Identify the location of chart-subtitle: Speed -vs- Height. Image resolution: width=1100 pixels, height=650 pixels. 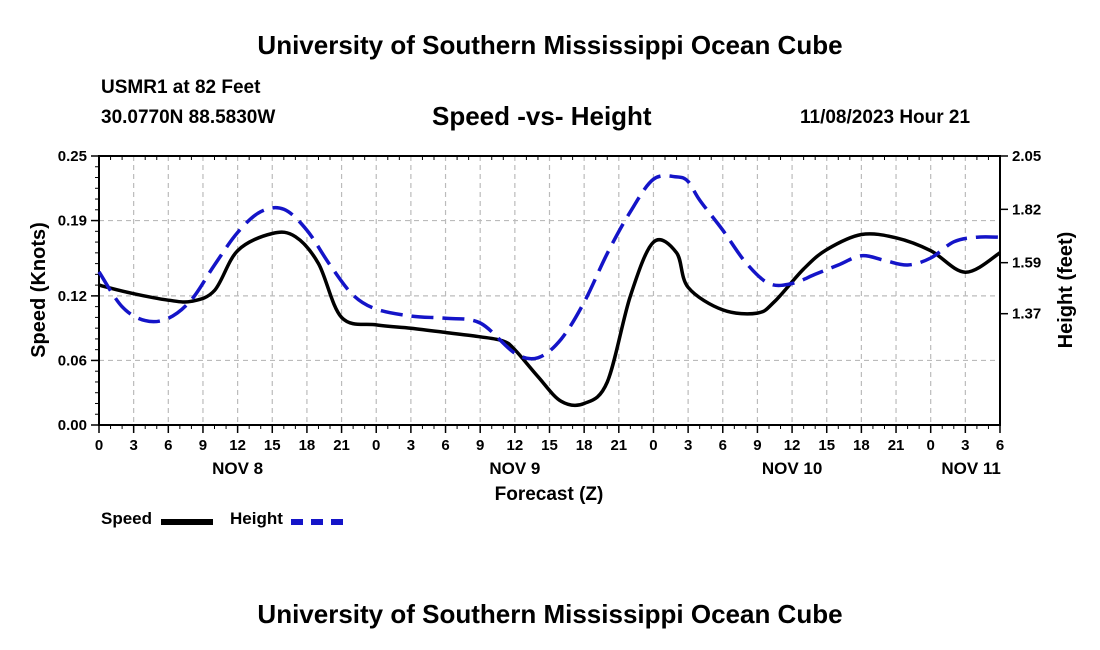
(542, 116).